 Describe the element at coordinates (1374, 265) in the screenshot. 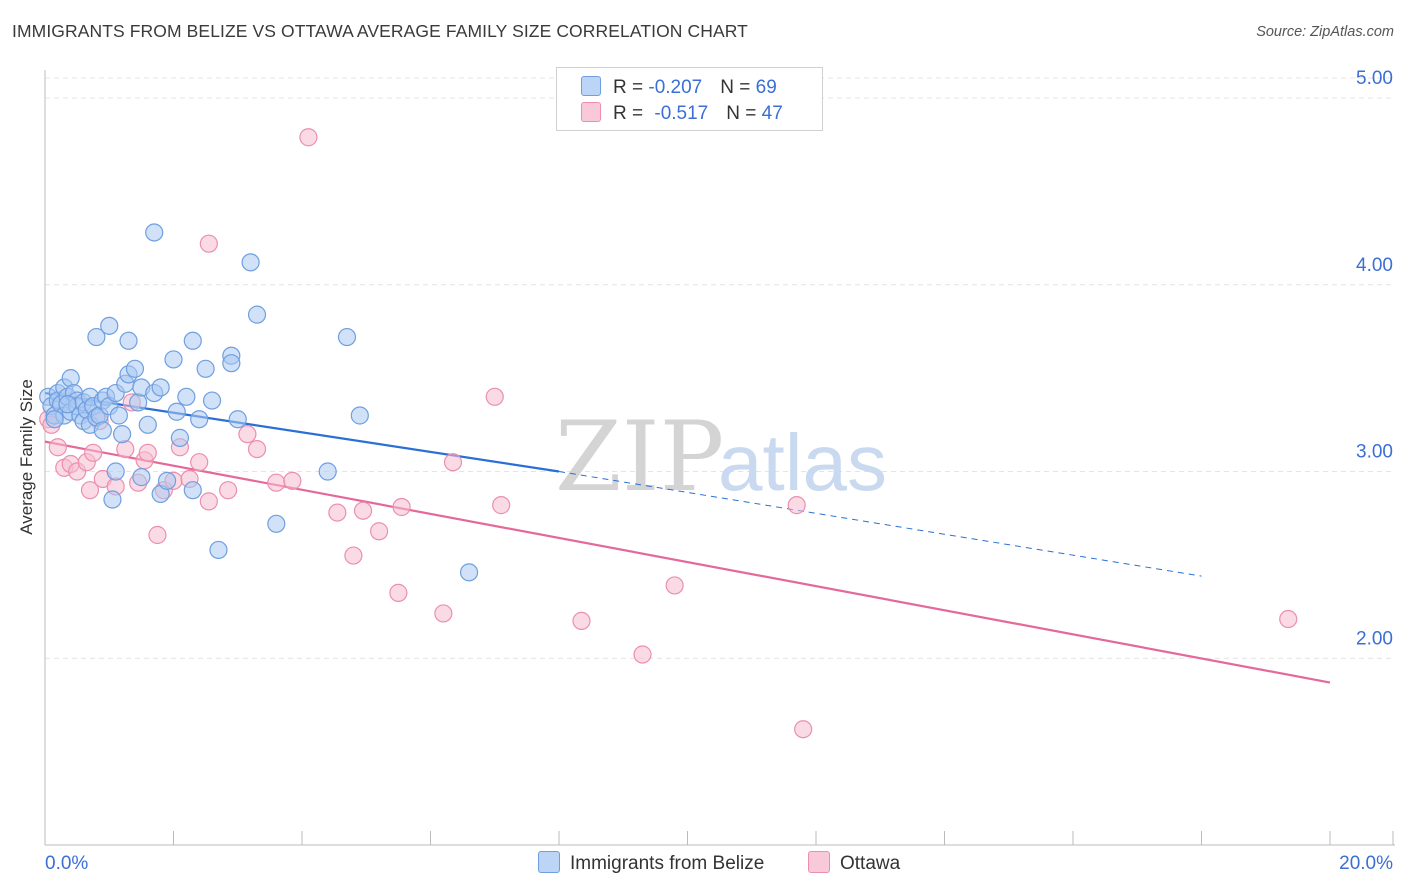

I see `y-tick-label: 4.00` at that location.